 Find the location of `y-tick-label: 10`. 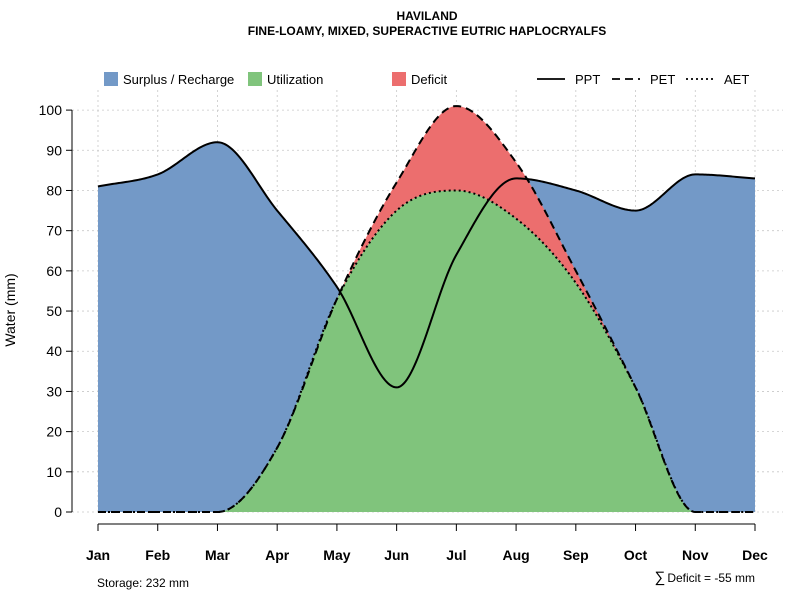

y-tick-label: 10 is located at coordinates (54, 472).